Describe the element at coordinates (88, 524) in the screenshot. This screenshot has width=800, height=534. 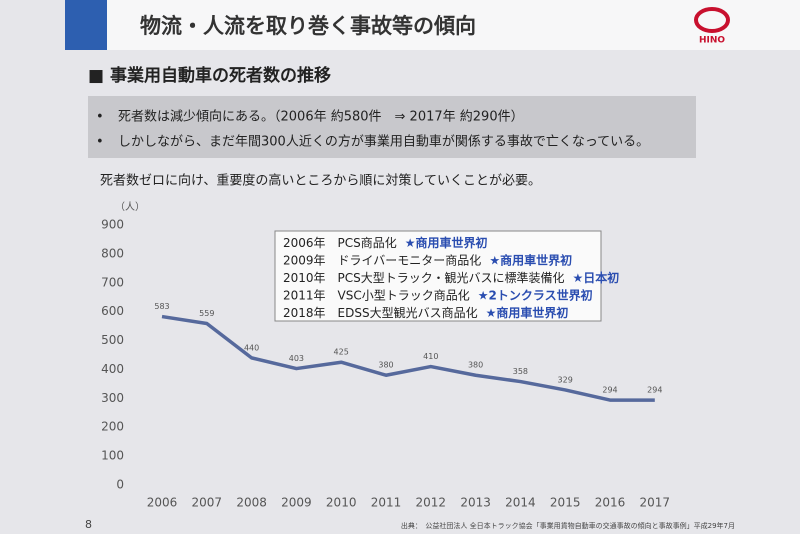
I see `page-number: 8` at that location.